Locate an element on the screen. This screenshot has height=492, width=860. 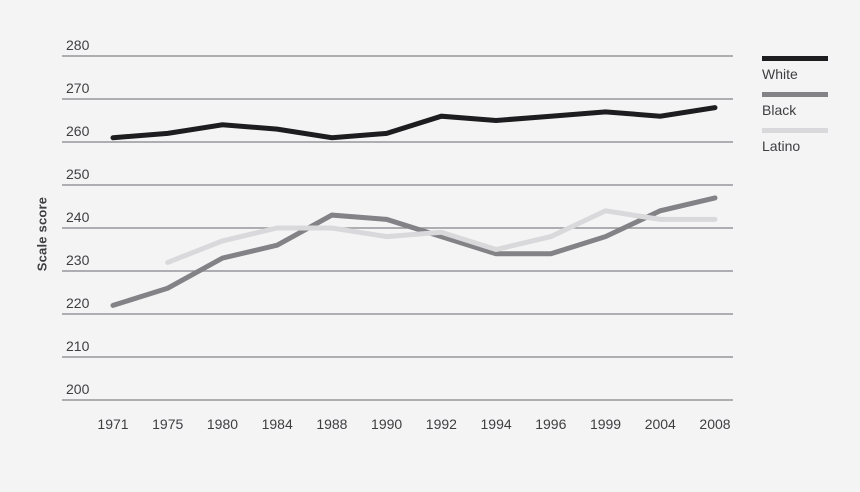
legend-swatch-white-line is located at coordinates (795, 58).